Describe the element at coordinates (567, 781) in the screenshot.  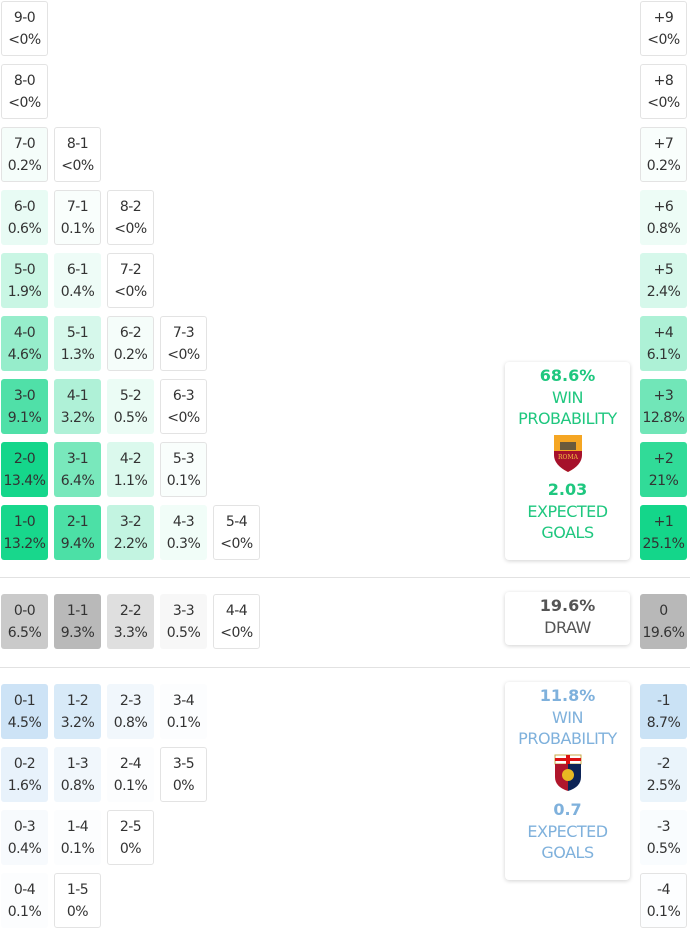
I see `away-win-card: 11.8% WIN PROBABILITY 0.7 EXPECTED GOALS` at that location.